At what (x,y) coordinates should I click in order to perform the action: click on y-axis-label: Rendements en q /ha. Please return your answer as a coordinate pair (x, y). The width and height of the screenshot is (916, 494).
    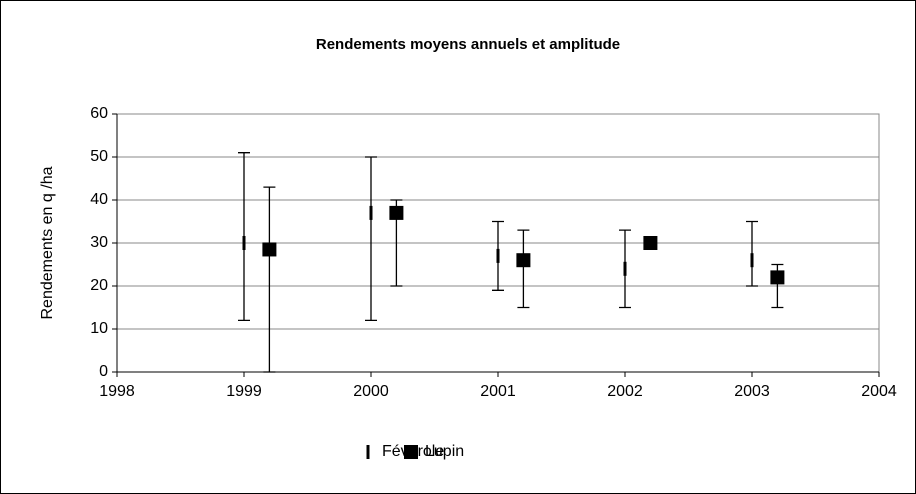
    Looking at the image, I should click on (47, 242).